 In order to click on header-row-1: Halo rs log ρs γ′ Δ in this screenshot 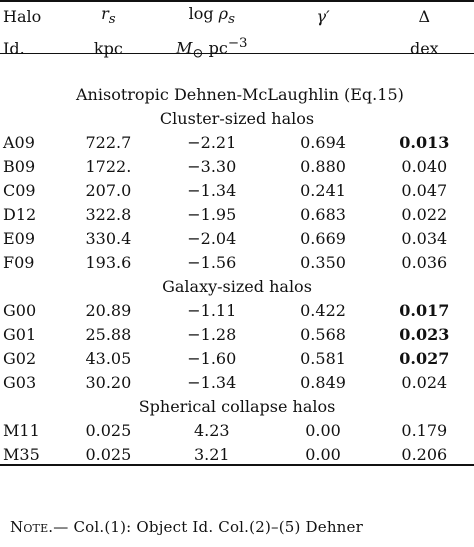, I will do `click(237, 17)`.